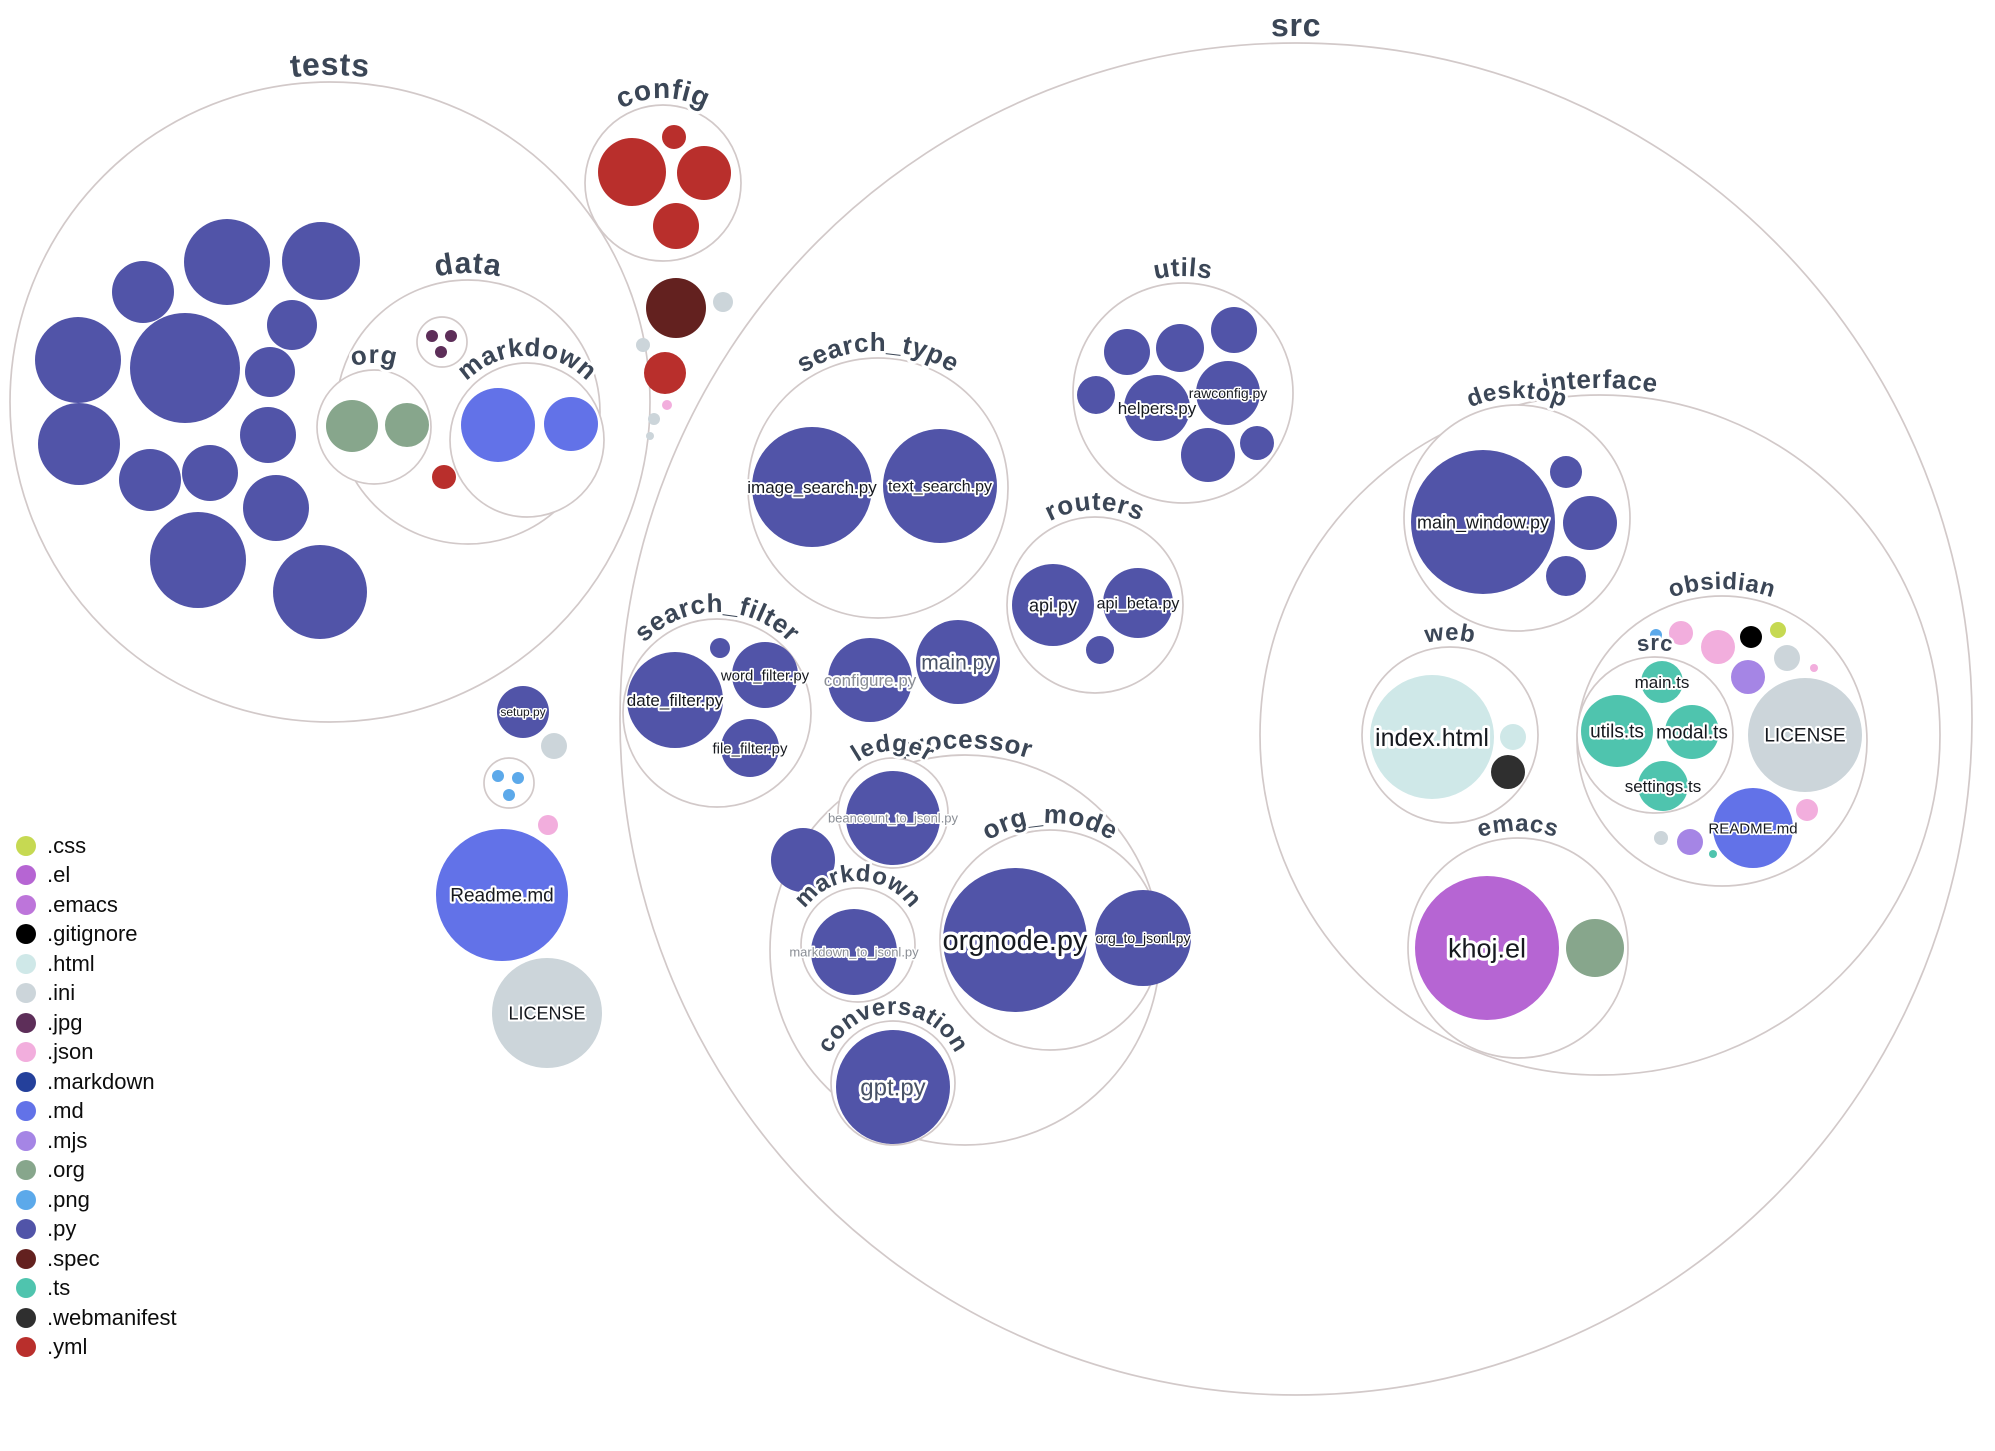 Image resolution: width=1995 pixels, height=1451 pixels. I want to click on file-main-py: main.py, so click(958, 662).